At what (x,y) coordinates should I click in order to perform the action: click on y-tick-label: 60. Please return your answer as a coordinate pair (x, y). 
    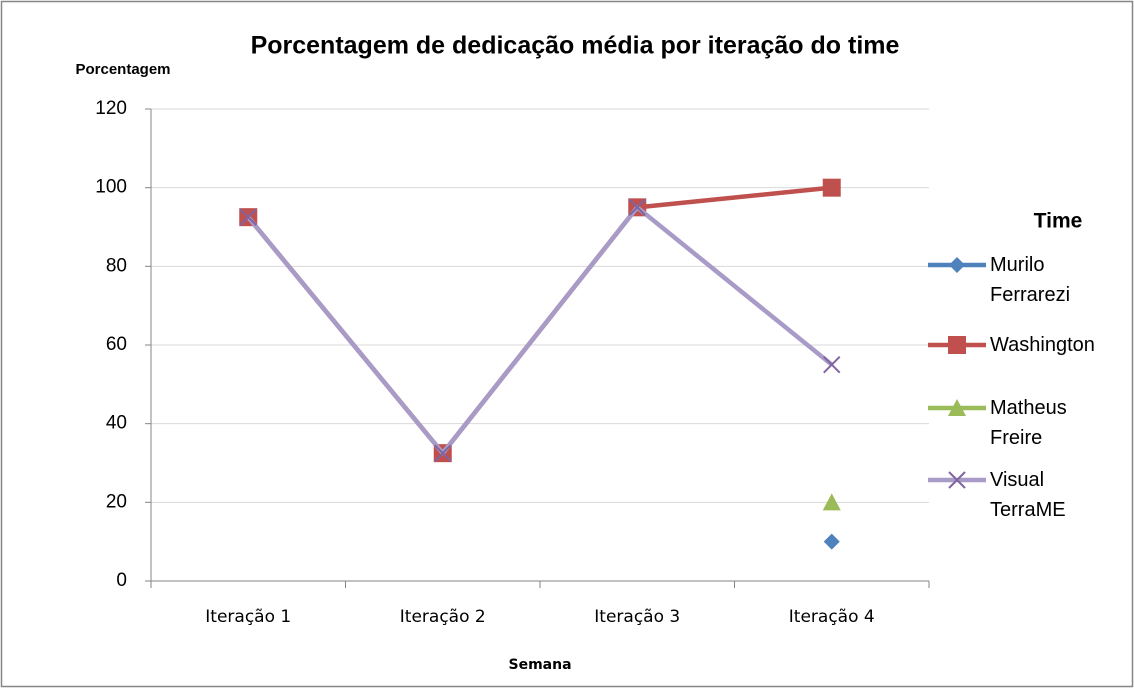
    Looking at the image, I should click on (116, 344).